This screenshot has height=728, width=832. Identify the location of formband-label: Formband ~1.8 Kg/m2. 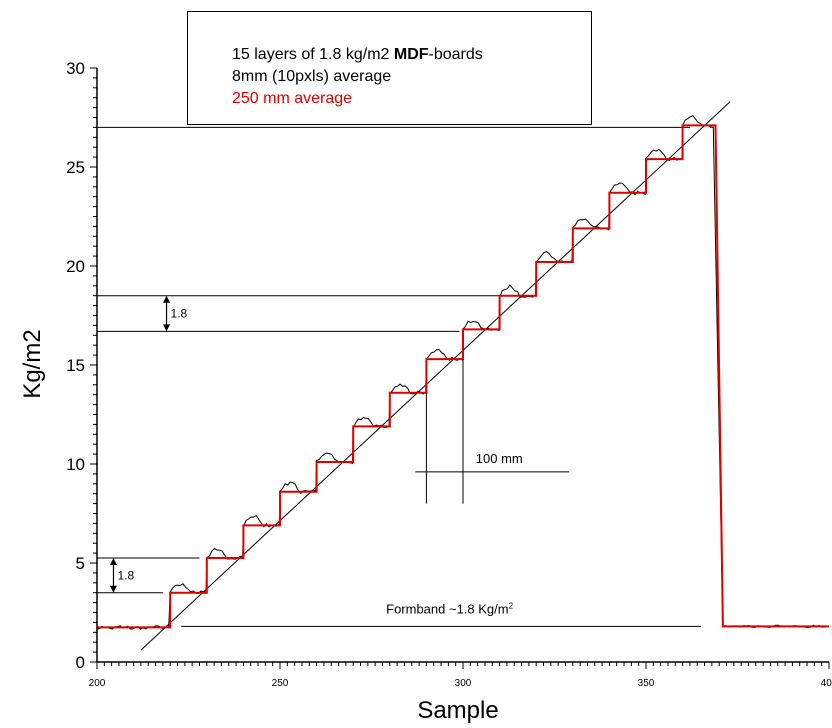
(449, 608).